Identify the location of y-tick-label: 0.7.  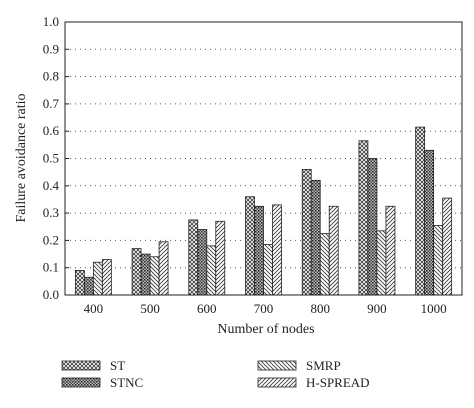
(51, 103).